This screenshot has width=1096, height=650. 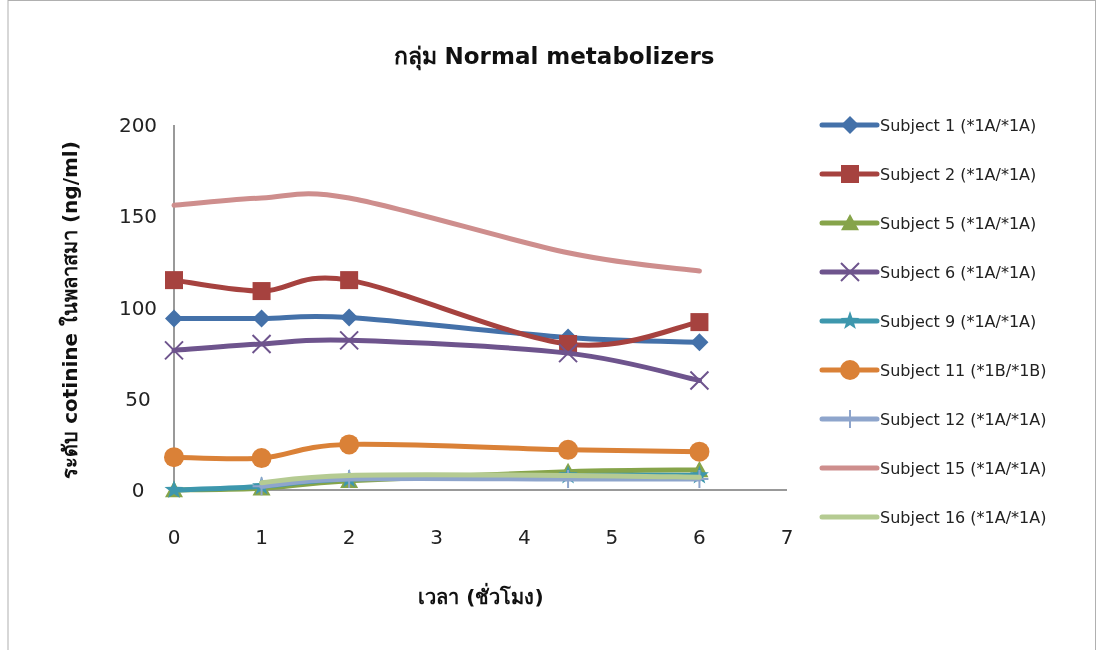 What do you see at coordinates (261, 537) in the screenshot?
I see `x-tick-label: 1` at bounding box center [261, 537].